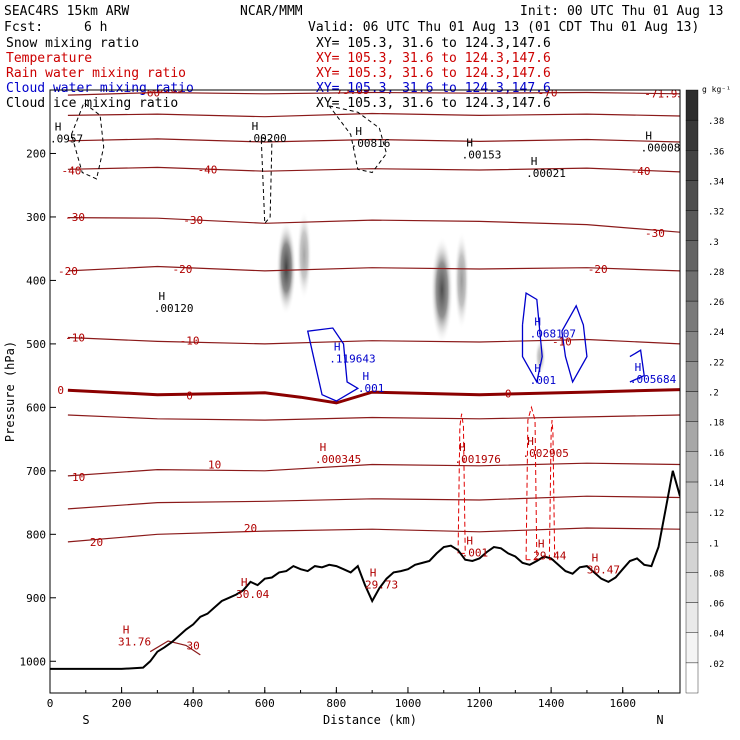  What do you see at coordinates (716, 363) in the screenshot?
I see `colorbar-tick-label: .22` at bounding box center [716, 363].